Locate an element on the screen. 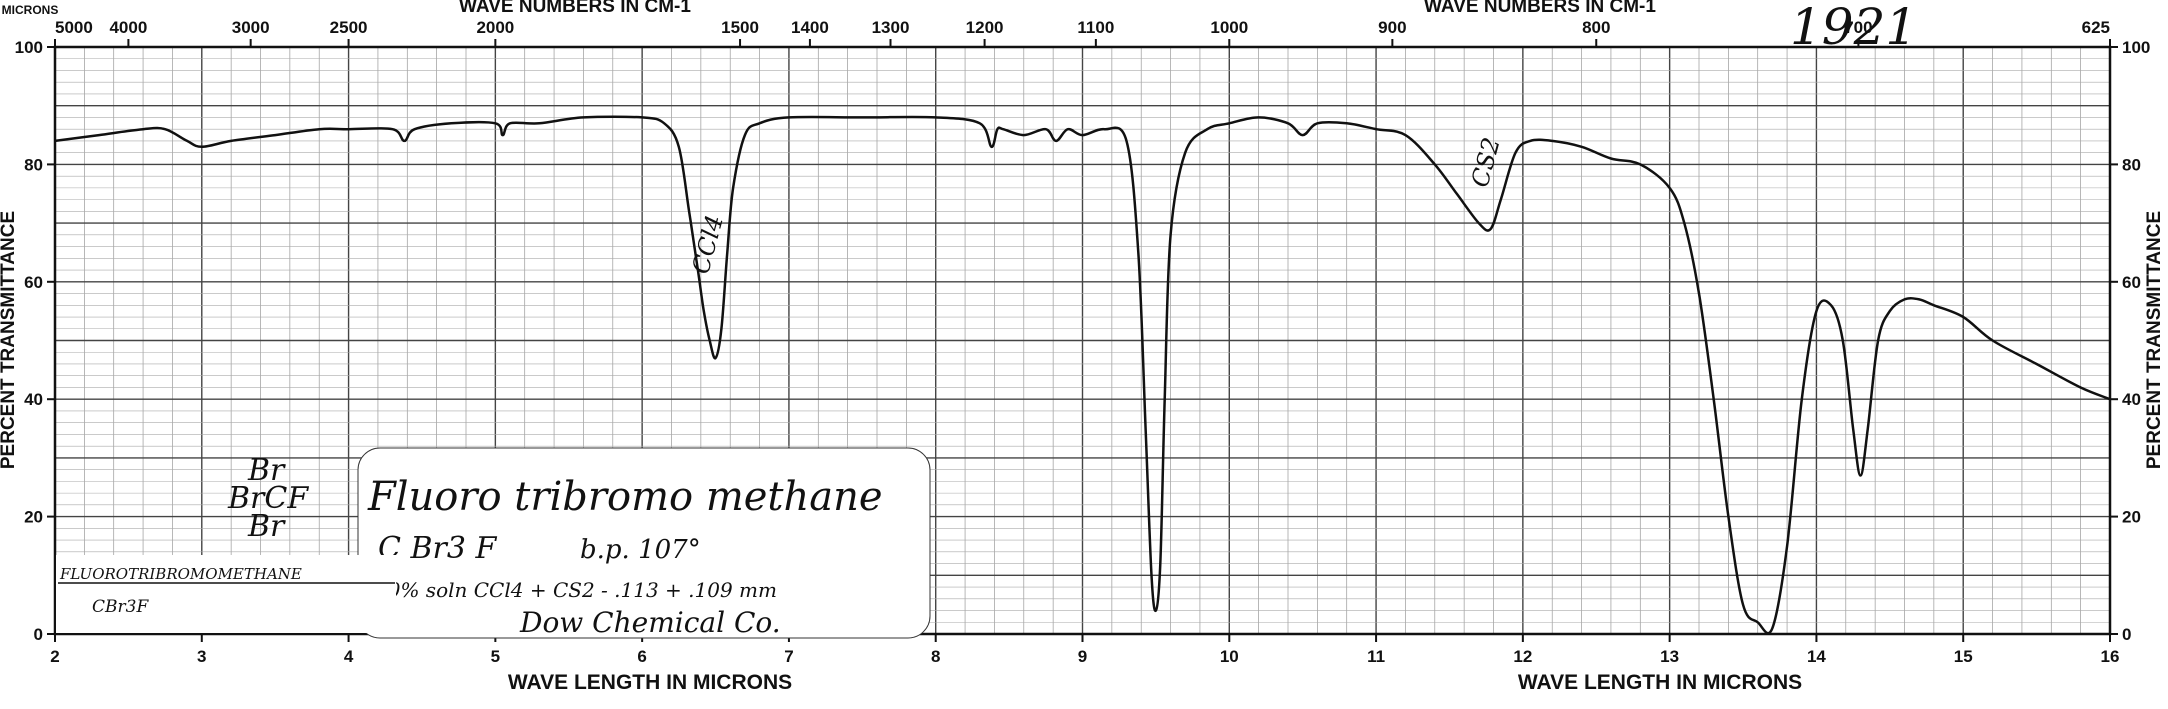  y-tick-label-left: 60 is located at coordinates (33, 282).